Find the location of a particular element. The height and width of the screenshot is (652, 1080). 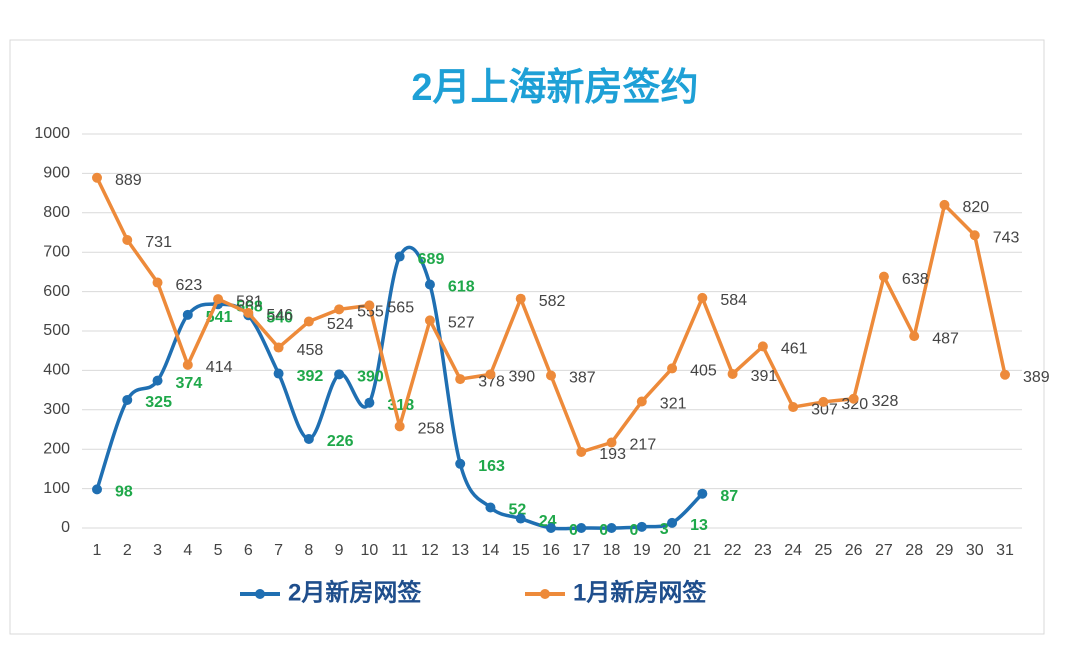

x-tick-label: 17 is located at coordinates (581, 550).